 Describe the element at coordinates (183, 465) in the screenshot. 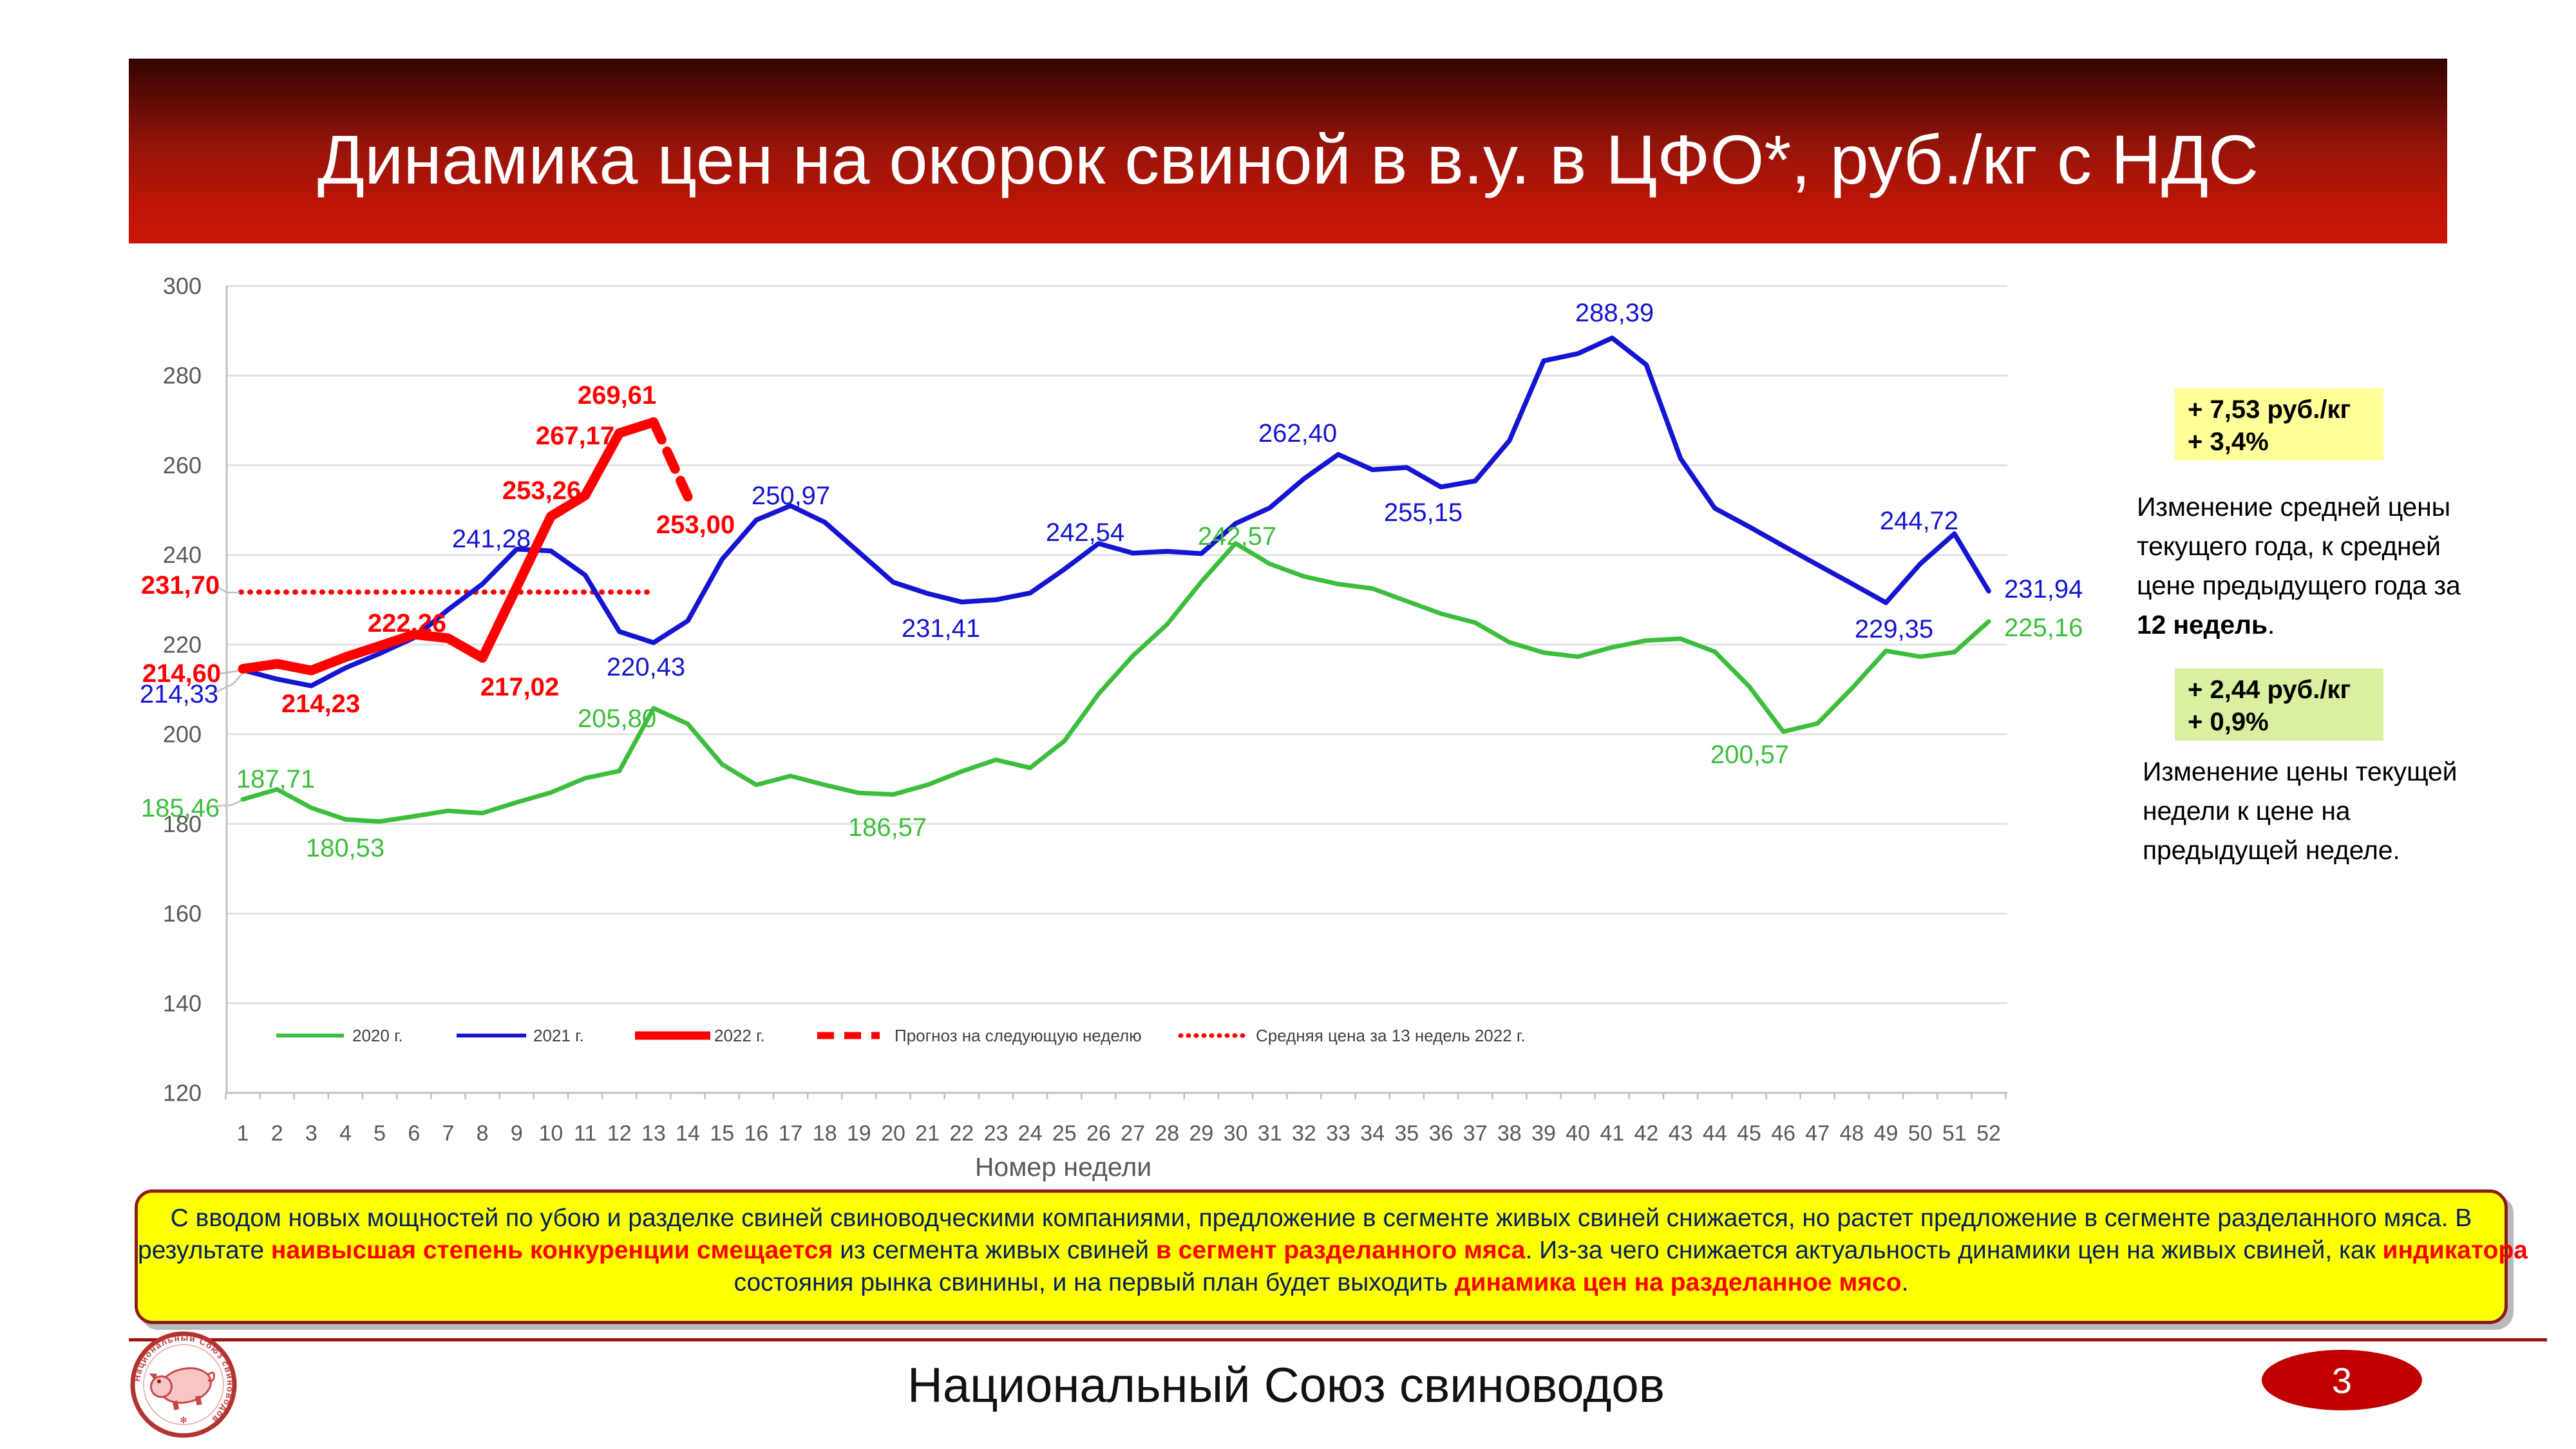

I see `svg-text: 260` at that location.